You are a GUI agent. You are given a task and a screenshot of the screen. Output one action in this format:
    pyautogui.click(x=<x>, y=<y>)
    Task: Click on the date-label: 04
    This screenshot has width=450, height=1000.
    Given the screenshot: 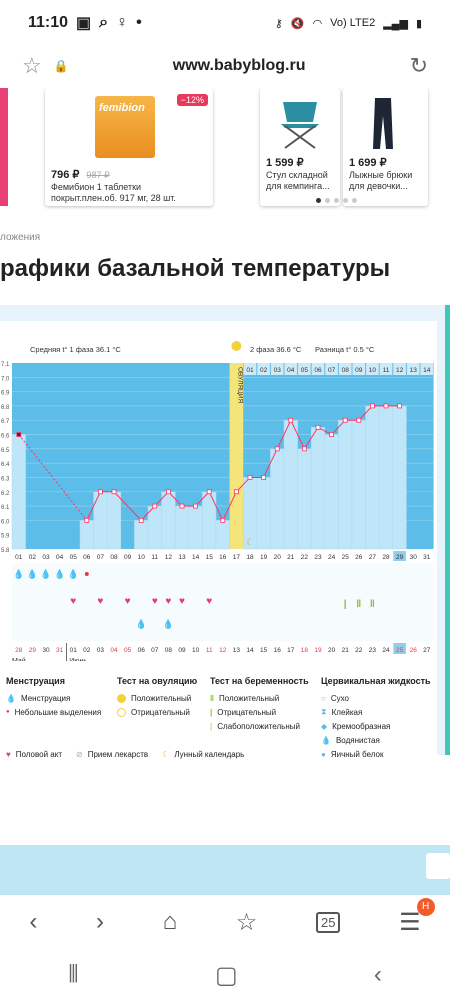 What is the action you would take?
    pyautogui.click(x=114, y=650)
    